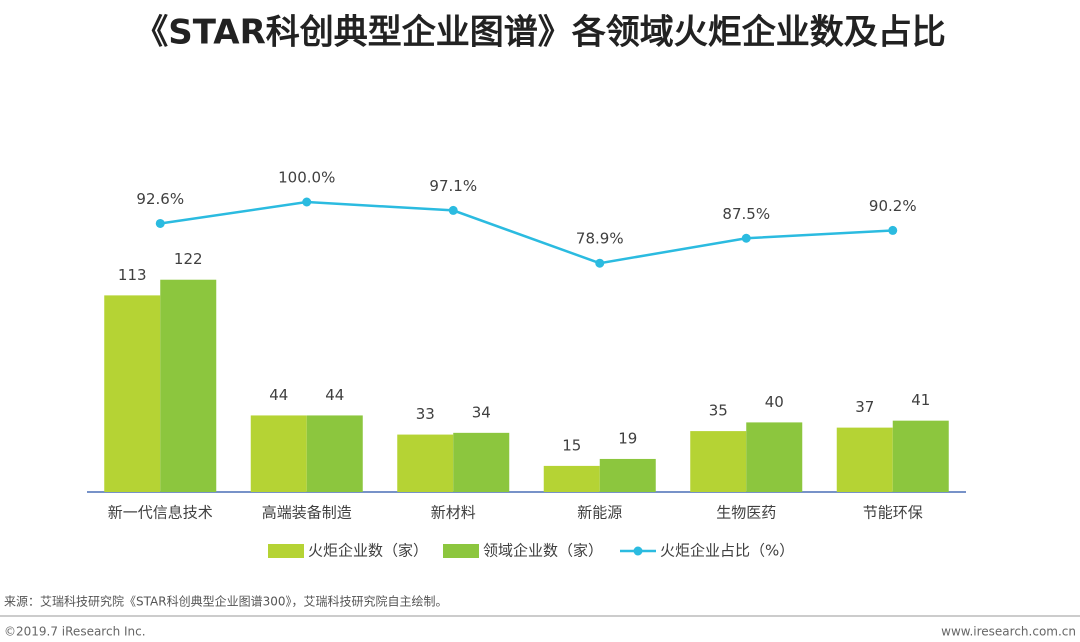 This screenshot has width=1080, height=642. Describe the element at coordinates (540, 33) in the screenshot. I see `chart-title: 《STAR科创典型企业图谱》各领域火炬企业数及占比` at that location.